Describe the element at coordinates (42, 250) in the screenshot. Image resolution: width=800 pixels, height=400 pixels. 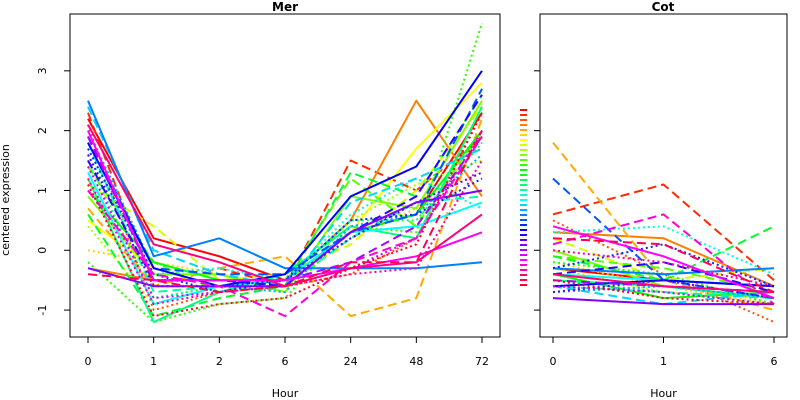
I see `y-tick-label: 0` at that location.